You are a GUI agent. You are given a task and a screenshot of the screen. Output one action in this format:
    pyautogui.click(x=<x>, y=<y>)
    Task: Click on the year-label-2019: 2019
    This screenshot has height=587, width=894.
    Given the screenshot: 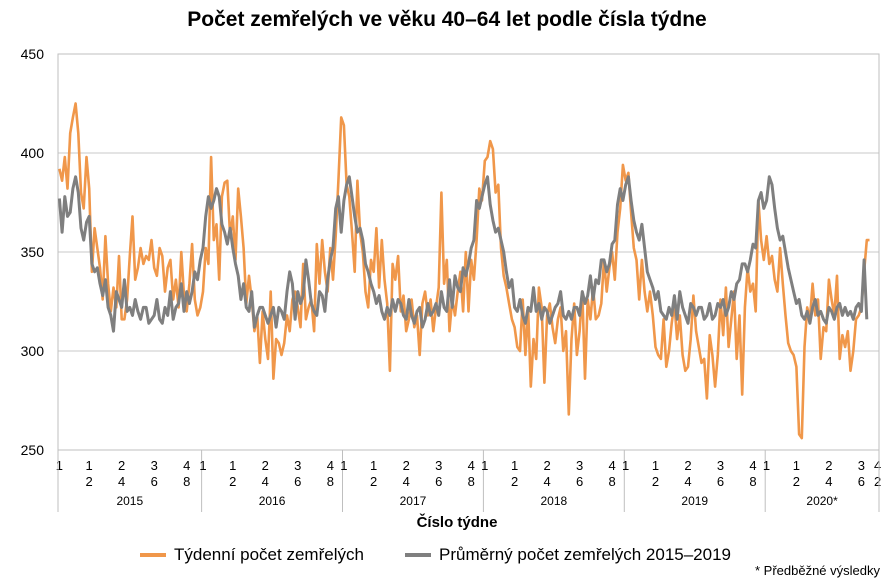 What is the action you would take?
    pyautogui.click(x=694, y=501)
    